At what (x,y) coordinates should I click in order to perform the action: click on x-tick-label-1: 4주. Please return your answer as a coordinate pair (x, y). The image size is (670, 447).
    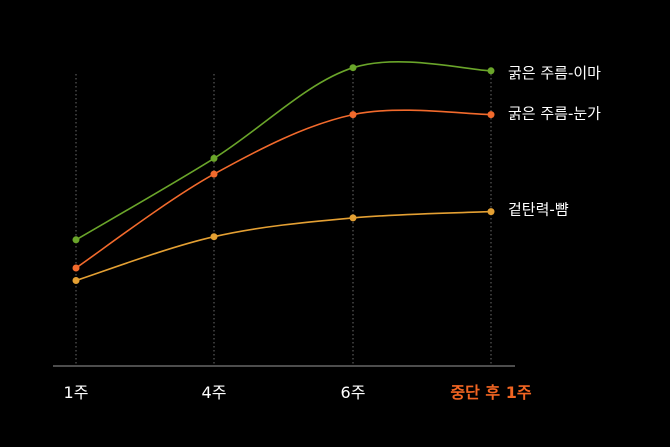
    Looking at the image, I should click on (214, 392).